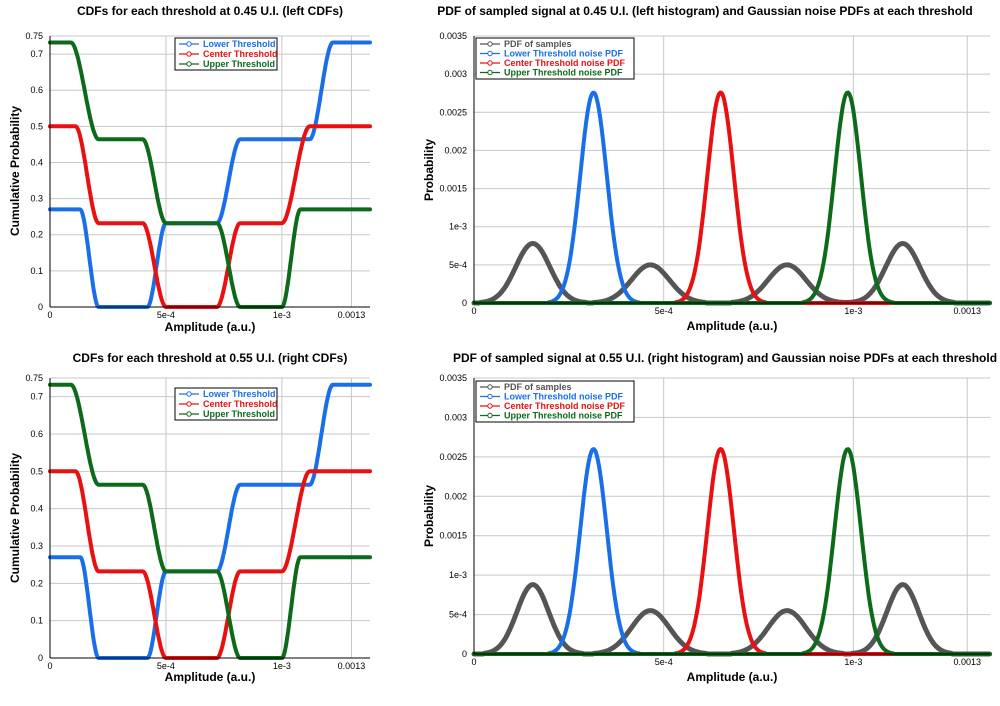  Describe the element at coordinates (36, 434) in the screenshot. I see `y-tick-label: 0.6` at that location.